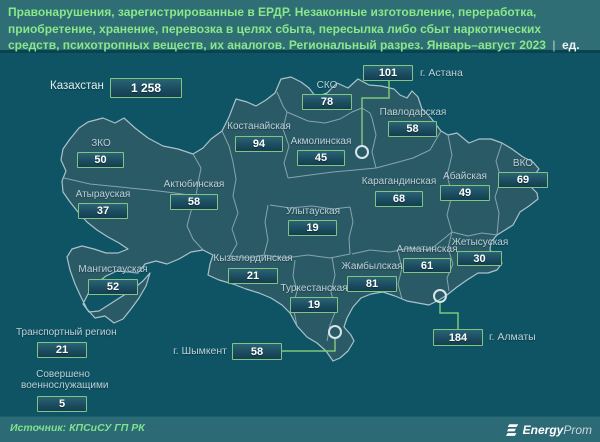 This screenshot has height=442, width=600. Describe the element at coordinates (511, 429) in the screenshot. I see `energyprom-icon` at that location.